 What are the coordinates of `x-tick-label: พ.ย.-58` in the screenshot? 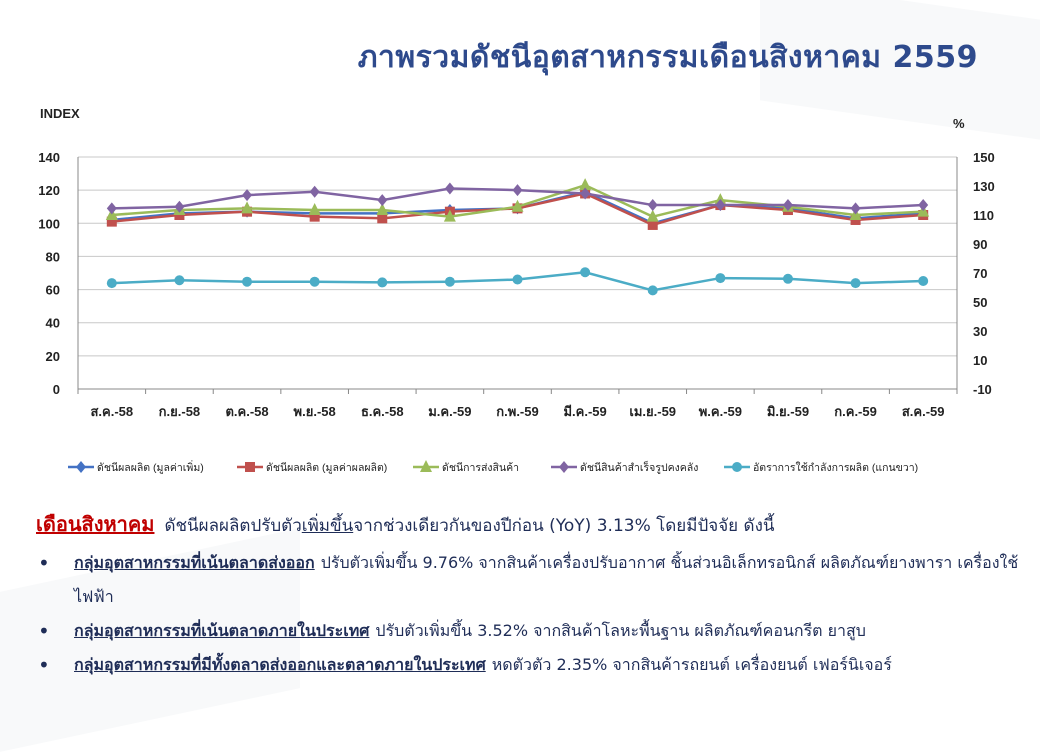 It's located at (315, 411).